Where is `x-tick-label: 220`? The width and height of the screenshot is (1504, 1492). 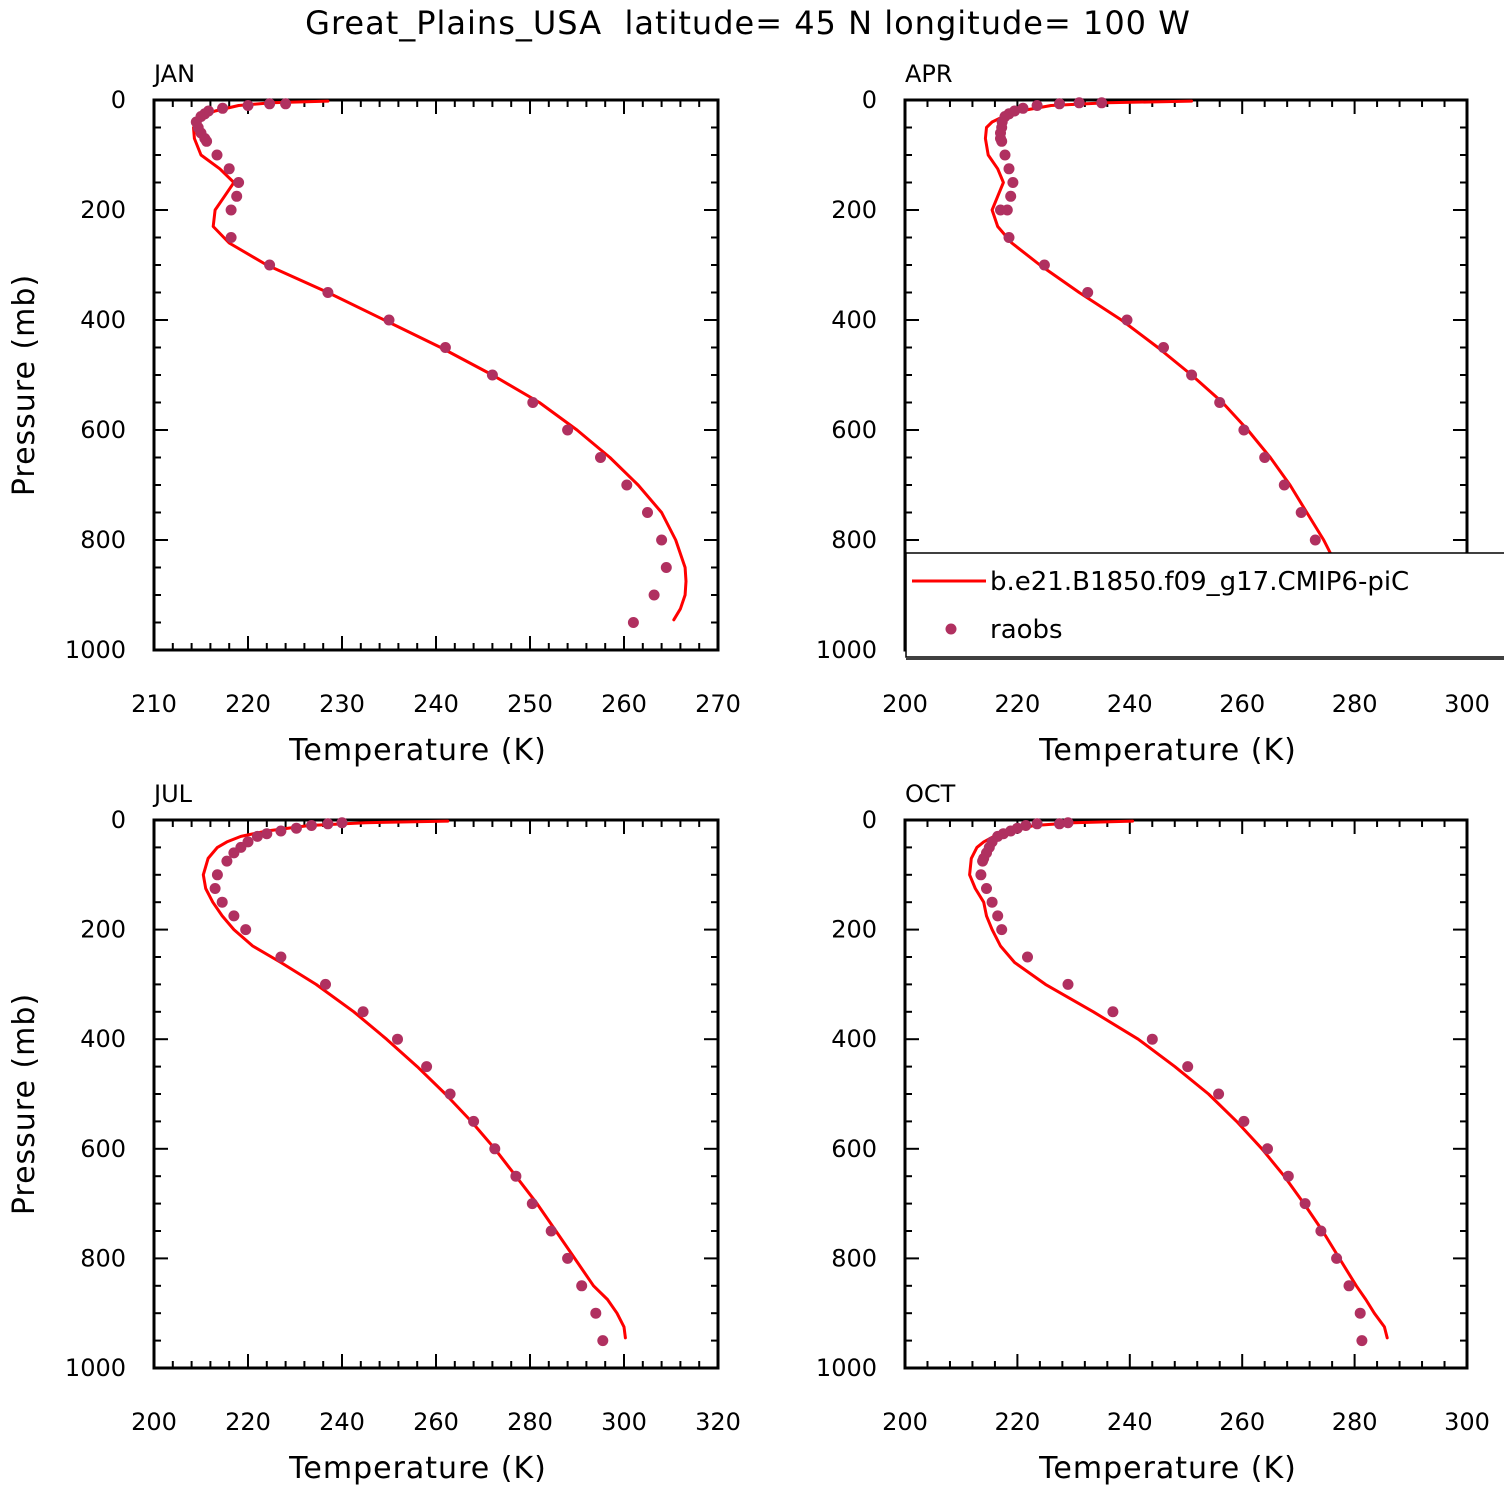
x-tick-label: 220 is located at coordinates (248, 704).